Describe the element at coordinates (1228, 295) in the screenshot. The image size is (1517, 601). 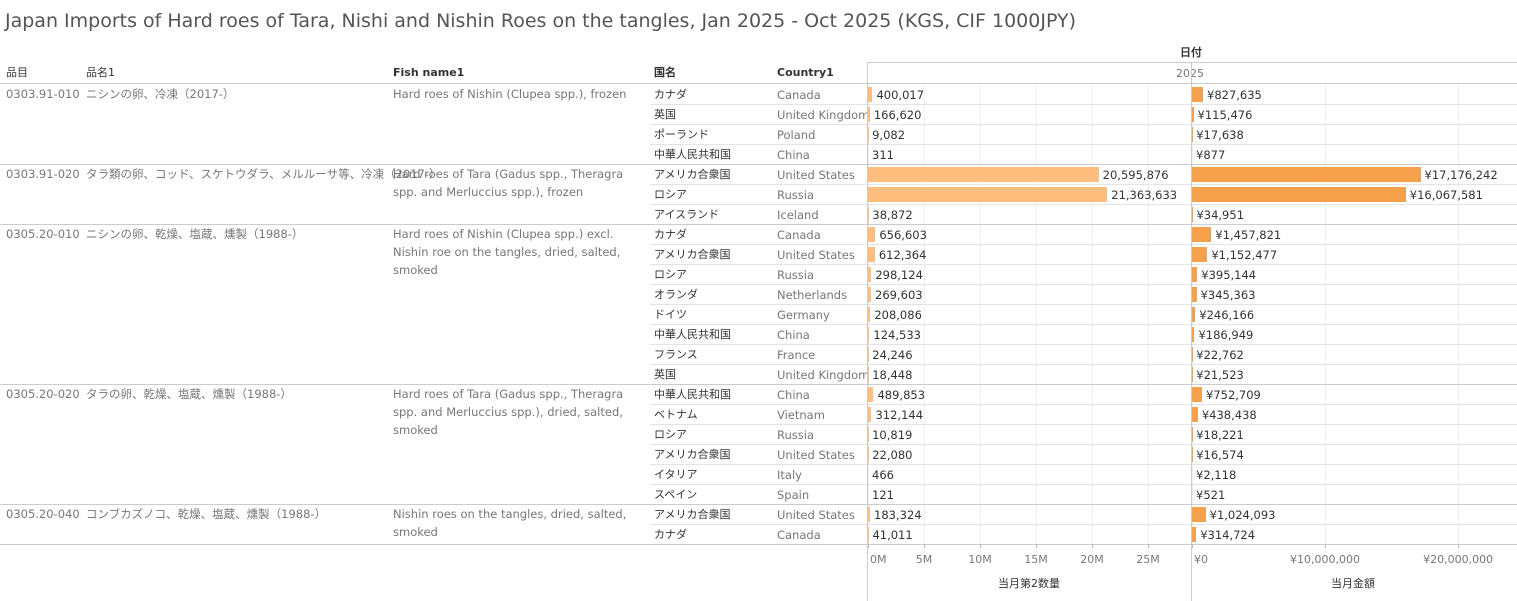
I see `amount-label: ¥345,363` at that location.